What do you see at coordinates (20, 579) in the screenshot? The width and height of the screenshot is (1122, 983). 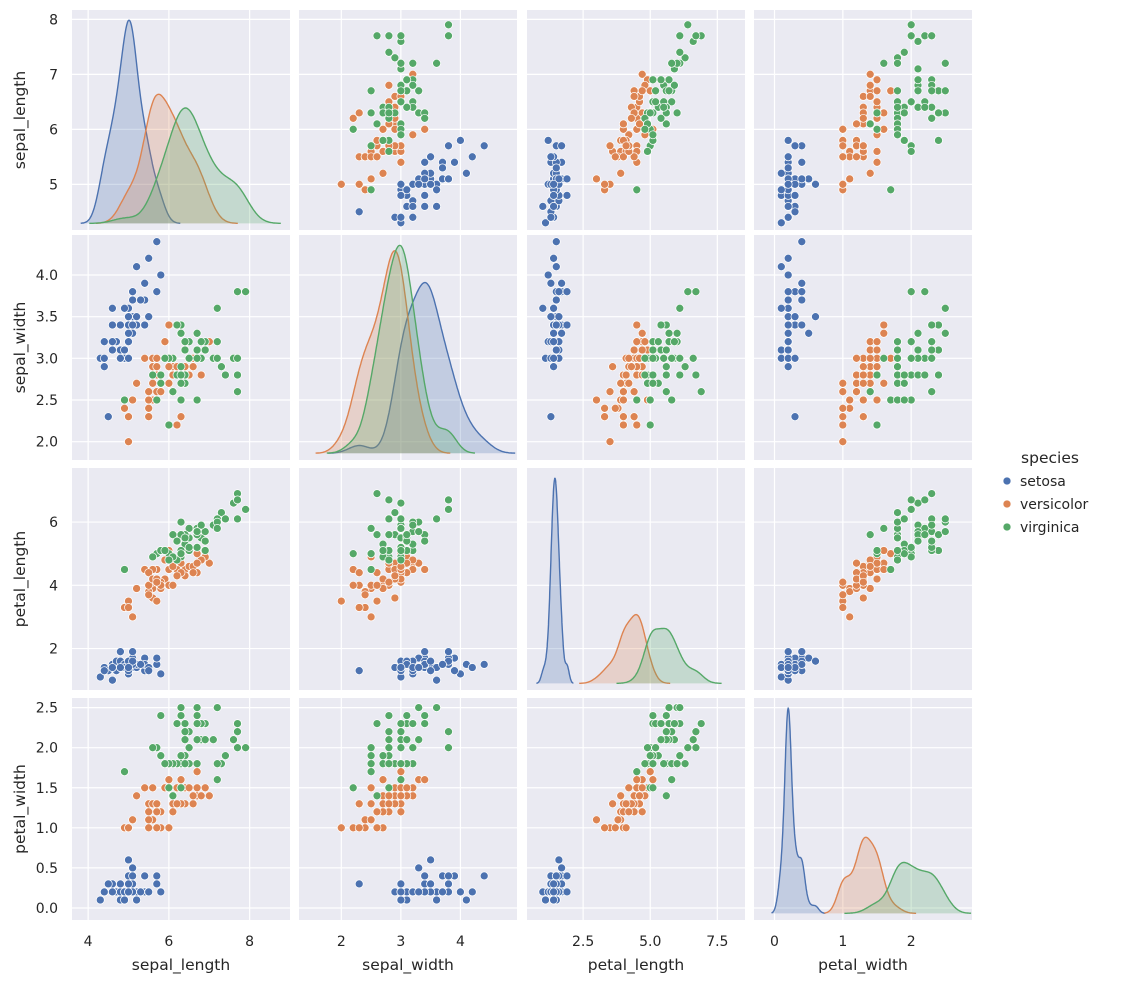 I see `y-axis-label: petal_length` at bounding box center [20, 579].